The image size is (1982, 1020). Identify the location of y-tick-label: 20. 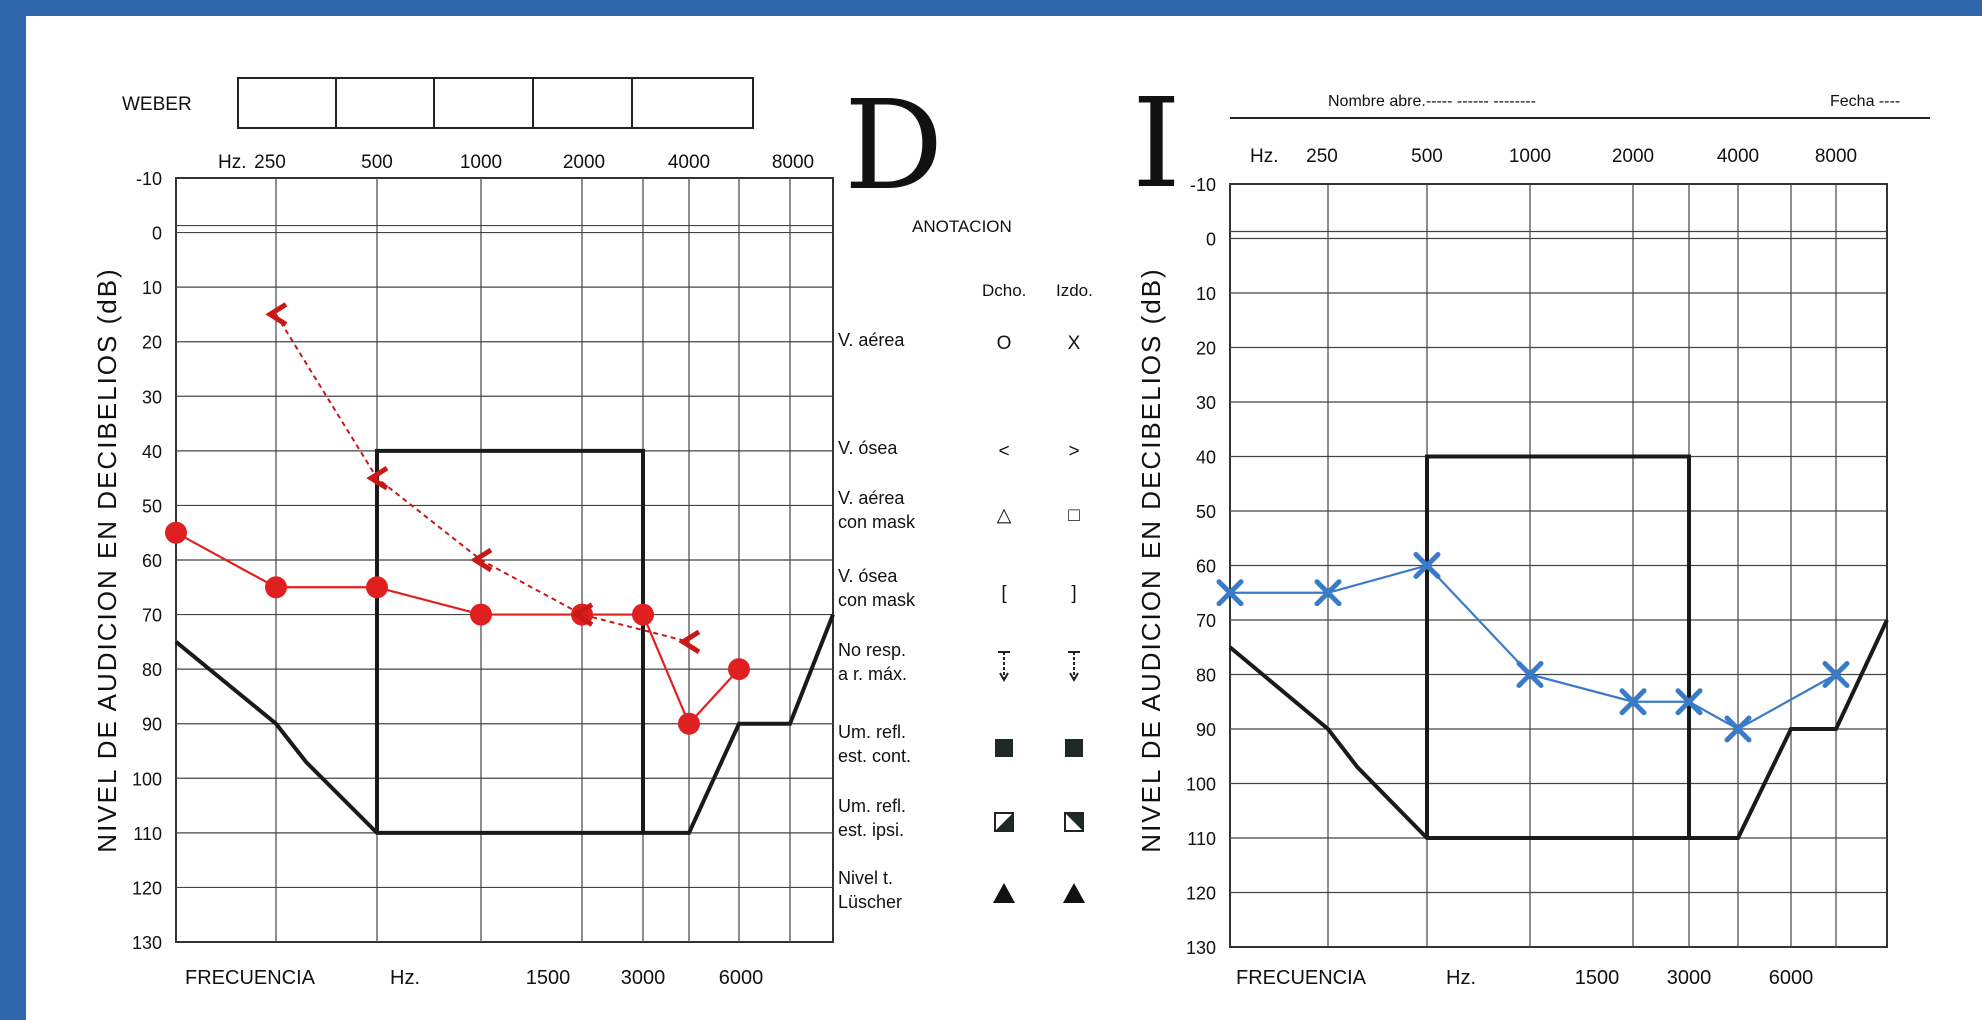
(152, 343).